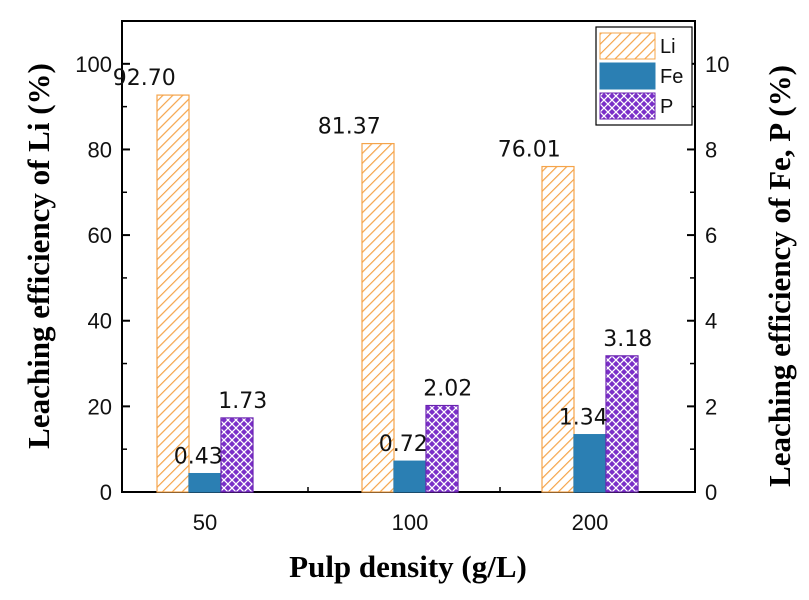 The height and width of the screenshot is (600, 809). I want to click on data-label-fe: 0.72, so click(403, 444).